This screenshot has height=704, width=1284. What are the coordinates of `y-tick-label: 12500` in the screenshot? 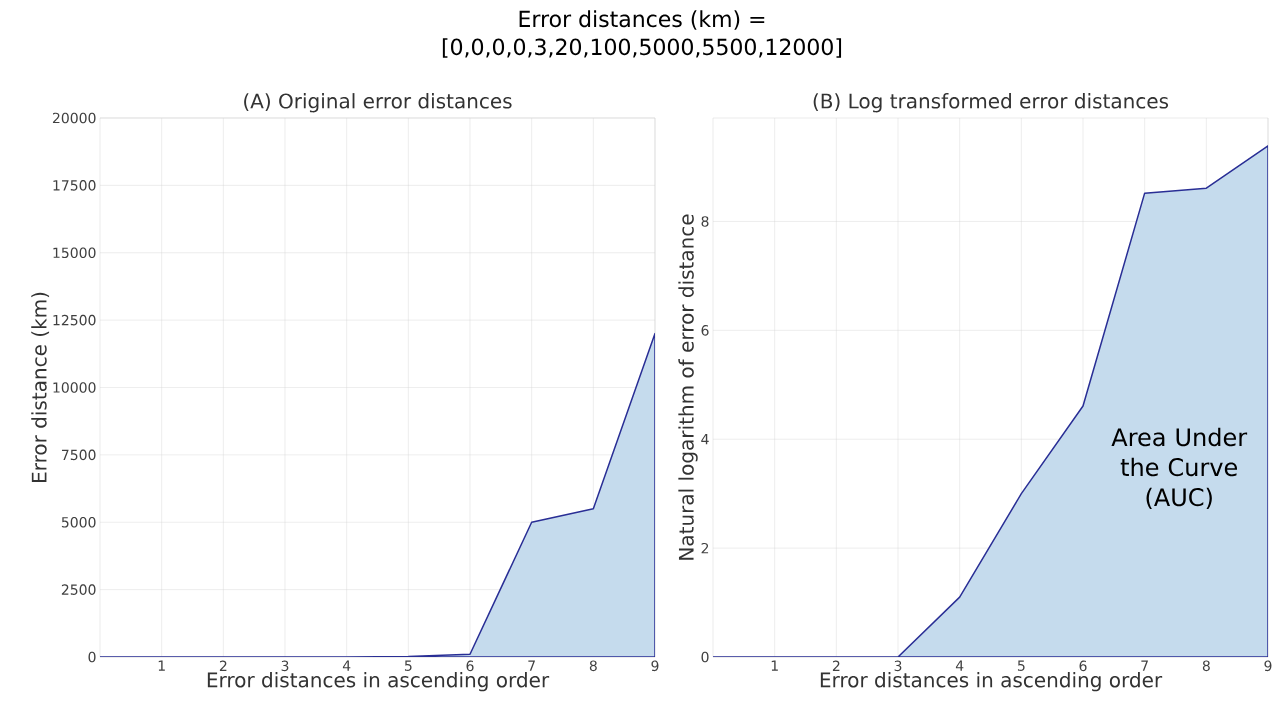 It's located at (74, 320).